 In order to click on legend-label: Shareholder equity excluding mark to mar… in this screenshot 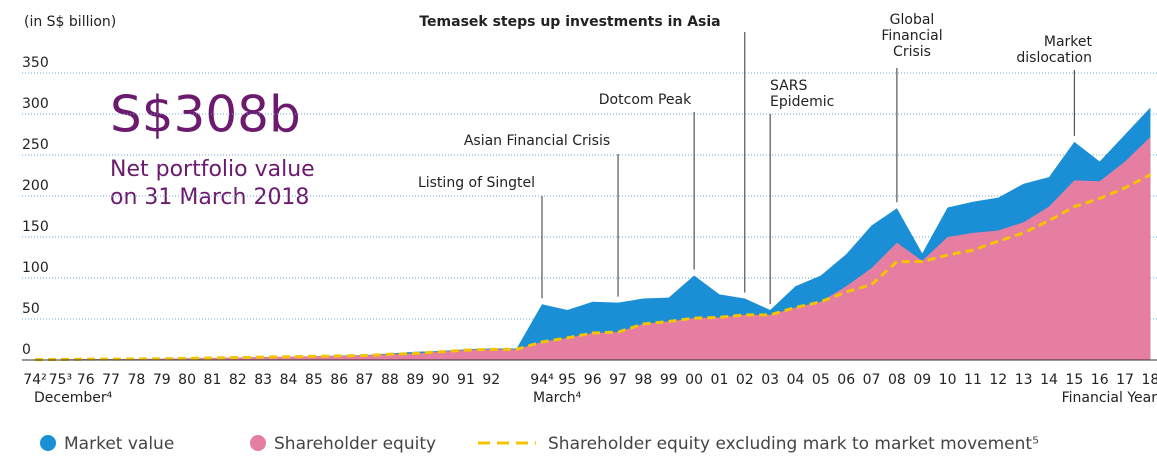, I will do `click(793, 444)`.